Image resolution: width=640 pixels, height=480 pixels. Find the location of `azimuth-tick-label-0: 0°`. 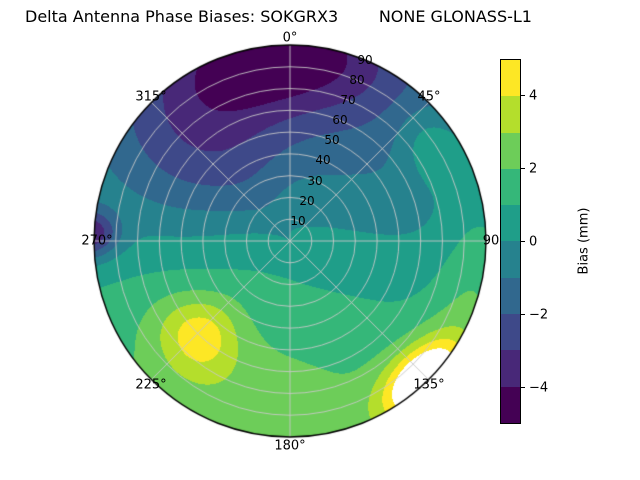

azimuth-tick-label-0: 0° is located at coordinates (290, 38).